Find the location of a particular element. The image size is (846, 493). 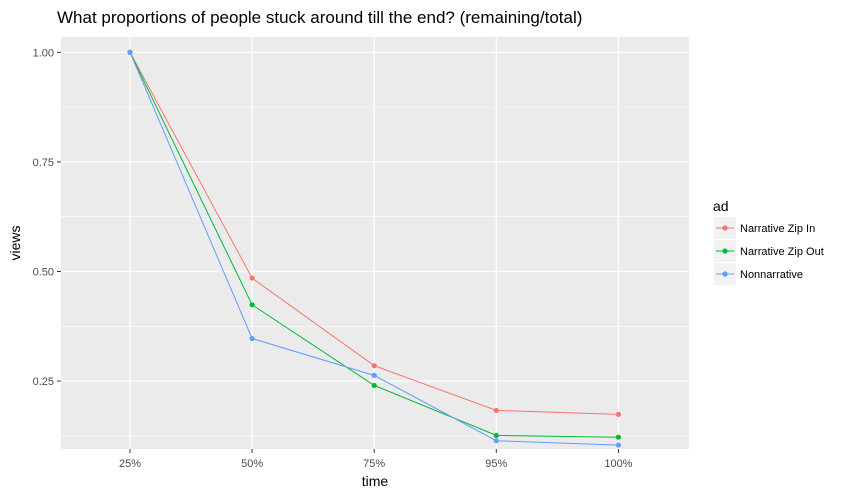

y-axis-ticks: 1.00 0.75 0.50 0.25 is located at coordinates (47, 217).